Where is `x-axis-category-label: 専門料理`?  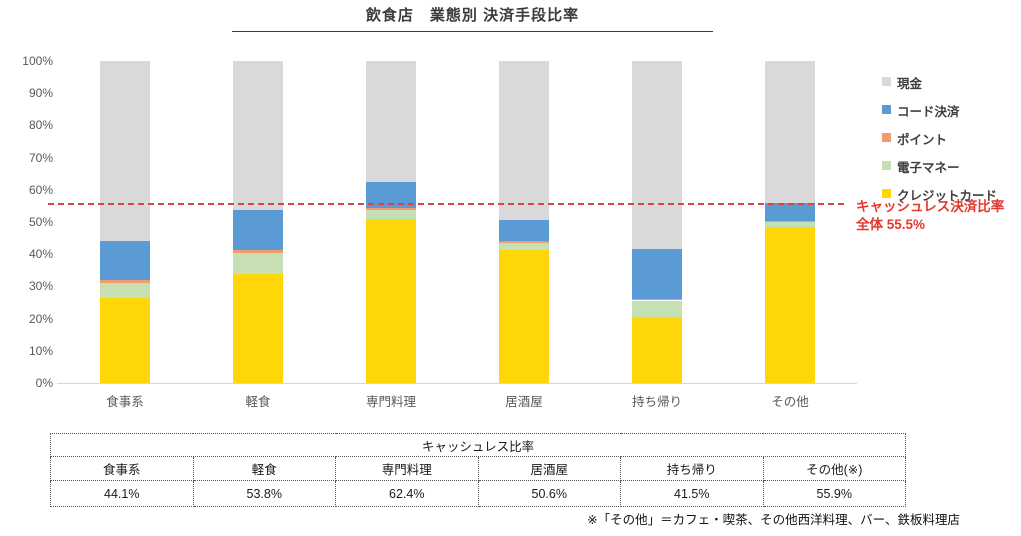 x-axis-category-label: 専門料理 is located at coordinates (390, 402).